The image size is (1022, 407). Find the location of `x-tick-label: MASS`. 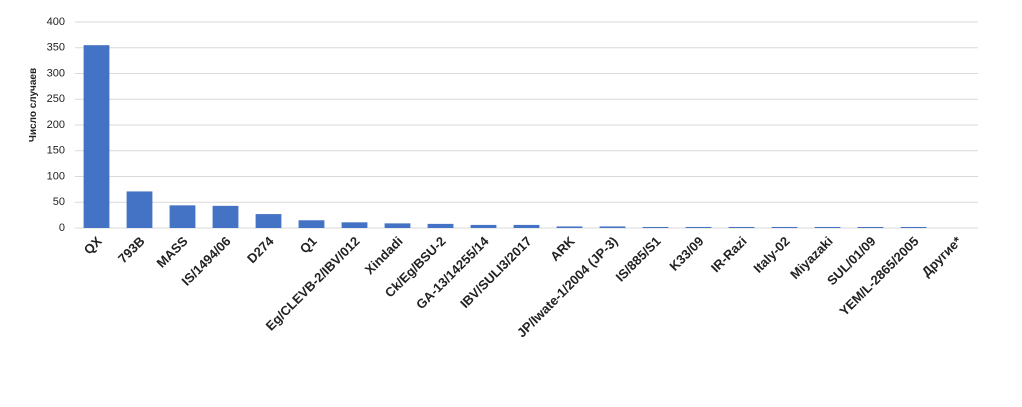

x-tick-label: MASS is located at coordinates (171, 251).